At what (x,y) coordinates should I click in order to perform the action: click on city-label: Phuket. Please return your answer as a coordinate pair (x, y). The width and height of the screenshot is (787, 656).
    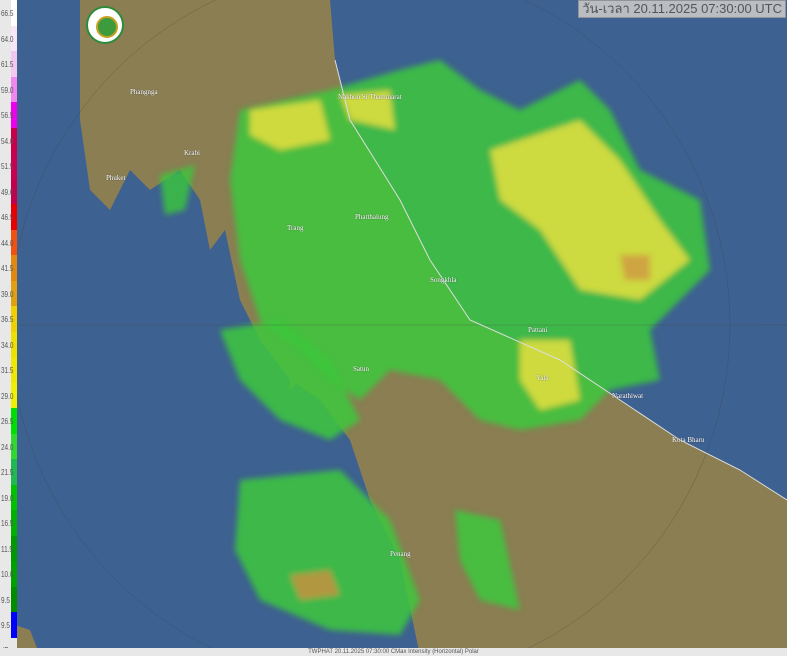
    Looking at the image, I should click on (116, 178).